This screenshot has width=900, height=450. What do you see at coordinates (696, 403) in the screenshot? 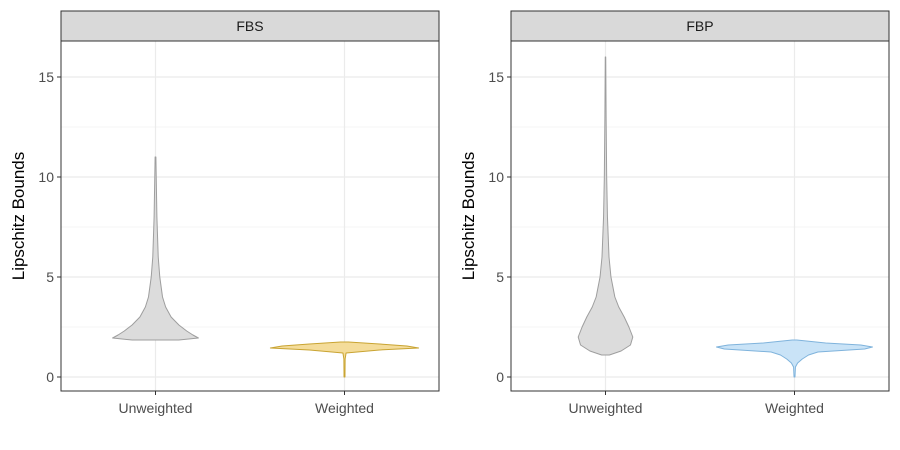
I see `x-axis-ticks-fbp: Unweighted Weighted` at bounding box center [696, 403].